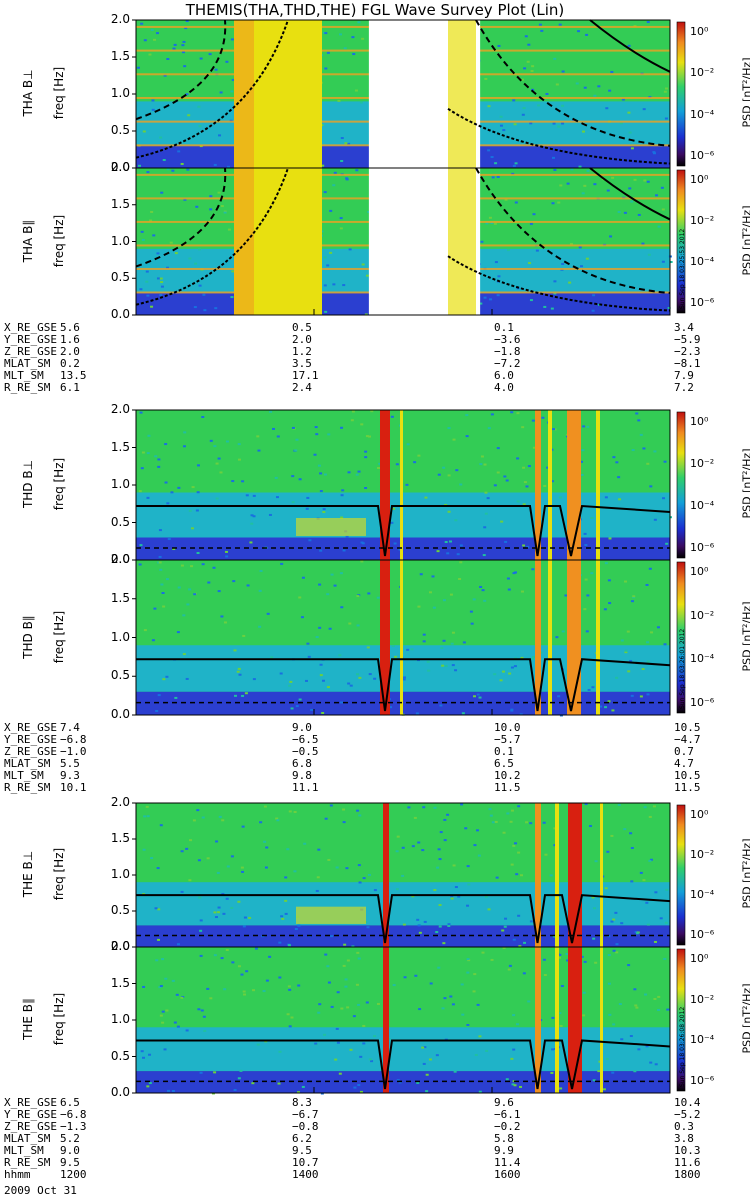 This screenshot has width=750, height=1200. Describe the element at coordinates (681, 241) in the screenshot. I see `colorbar` at that location.